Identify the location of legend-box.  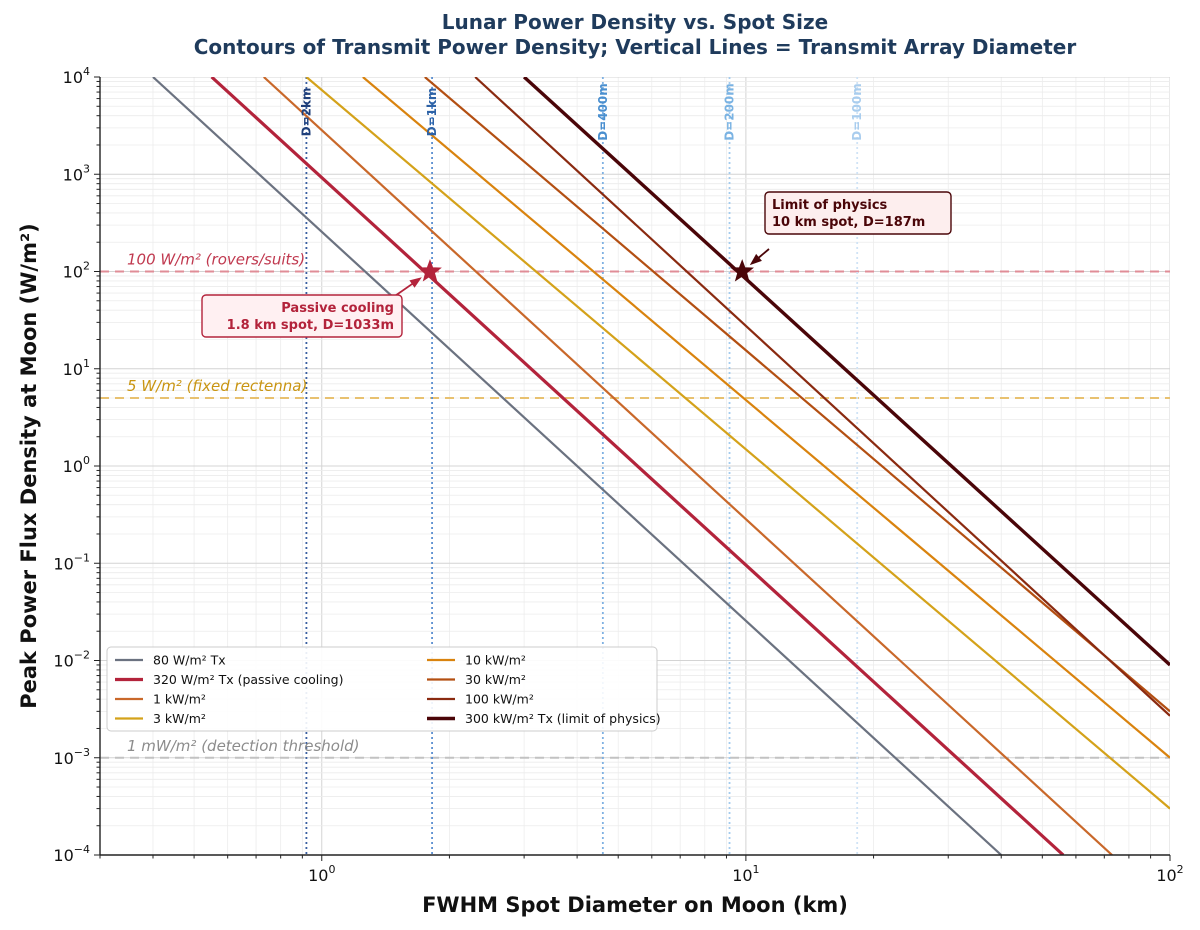
(382, 689).